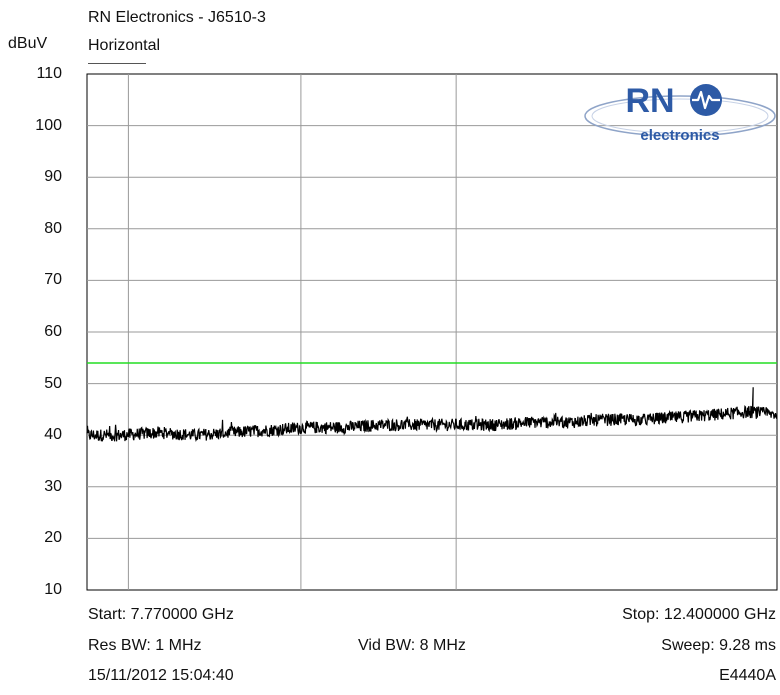  I want to click on y-axis-unit: dBuV, so click(28, 43).